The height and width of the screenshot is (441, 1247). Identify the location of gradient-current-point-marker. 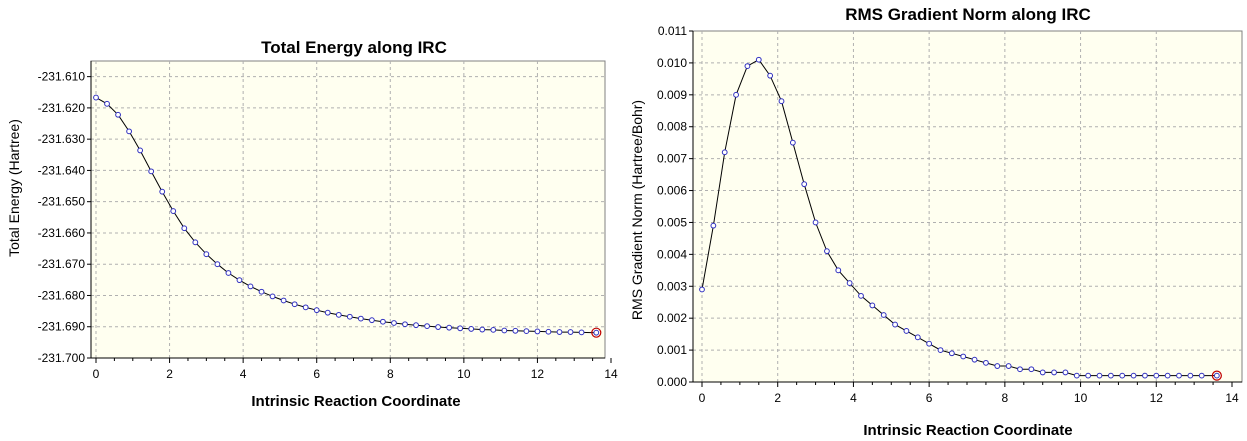
(1216, 375).